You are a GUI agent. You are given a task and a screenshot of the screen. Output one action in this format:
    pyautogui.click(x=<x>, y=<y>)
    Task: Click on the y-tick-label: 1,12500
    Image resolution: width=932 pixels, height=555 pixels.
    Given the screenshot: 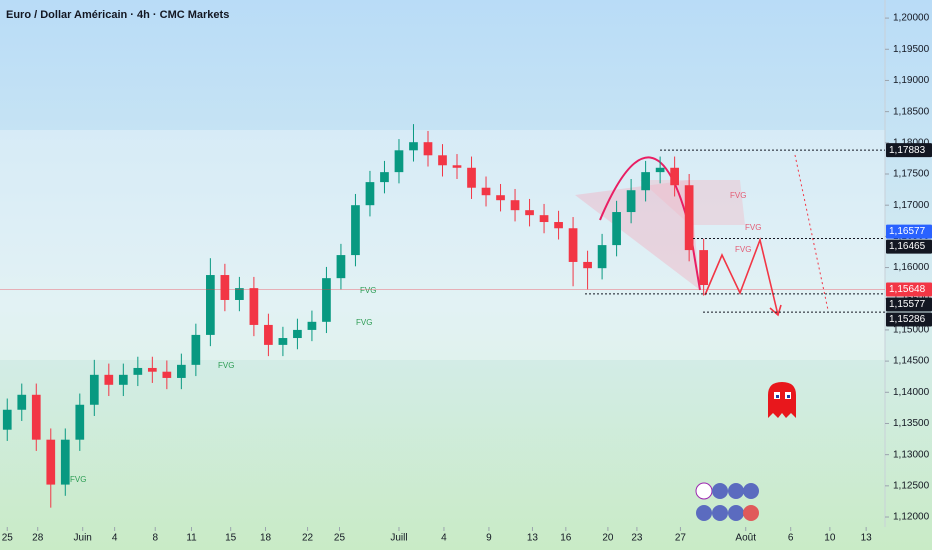 What is the action you would take?
    pyautogui.click(x=911, y=485)
    